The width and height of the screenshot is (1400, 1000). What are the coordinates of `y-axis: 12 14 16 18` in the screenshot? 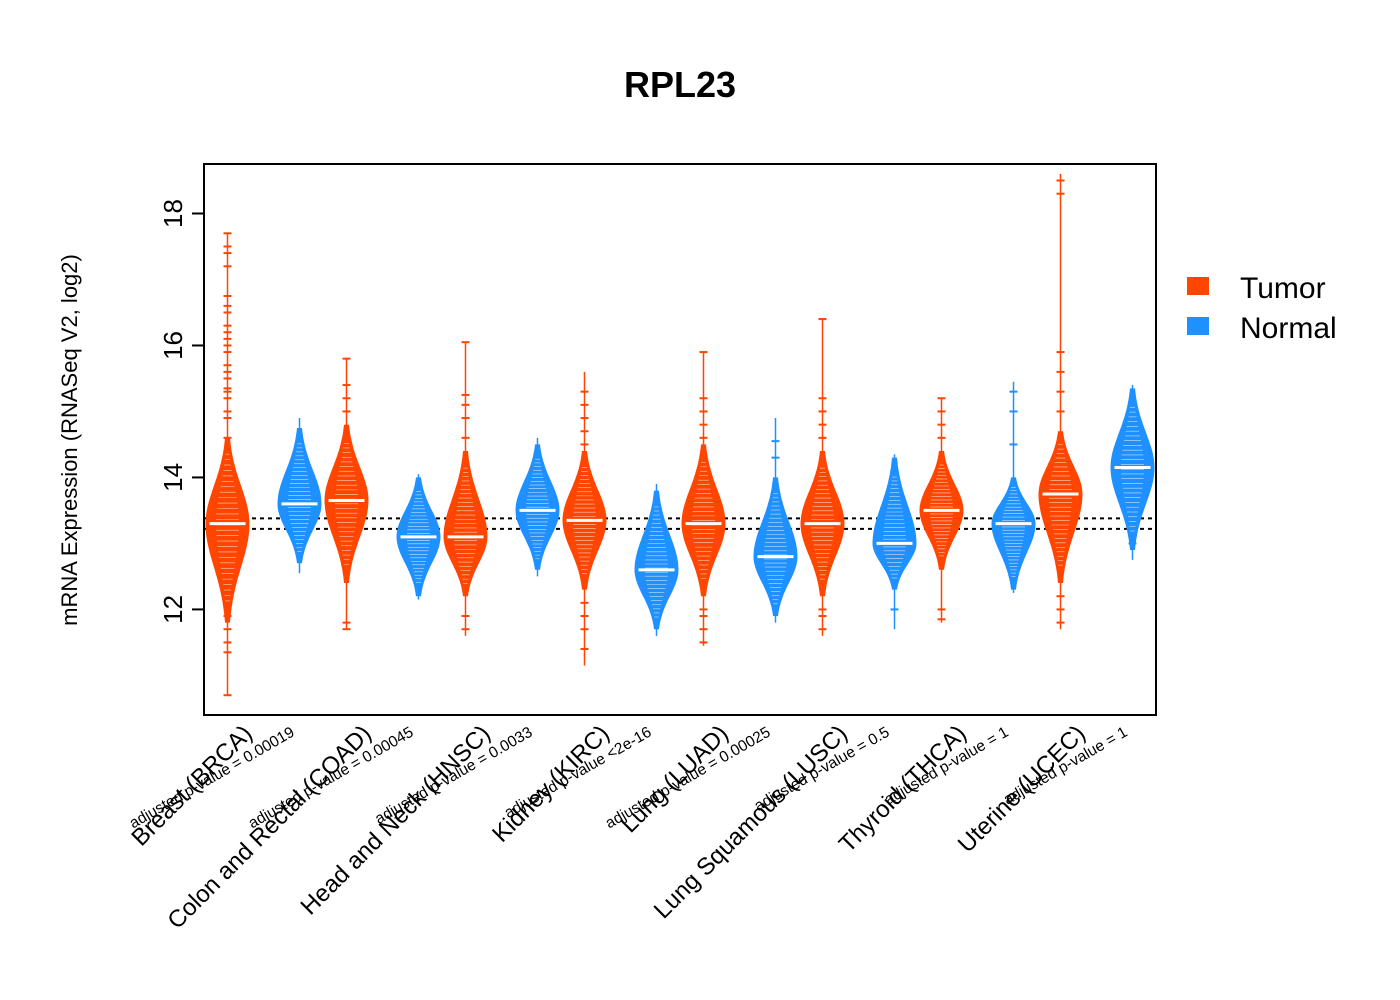 It's located at (181, 411).